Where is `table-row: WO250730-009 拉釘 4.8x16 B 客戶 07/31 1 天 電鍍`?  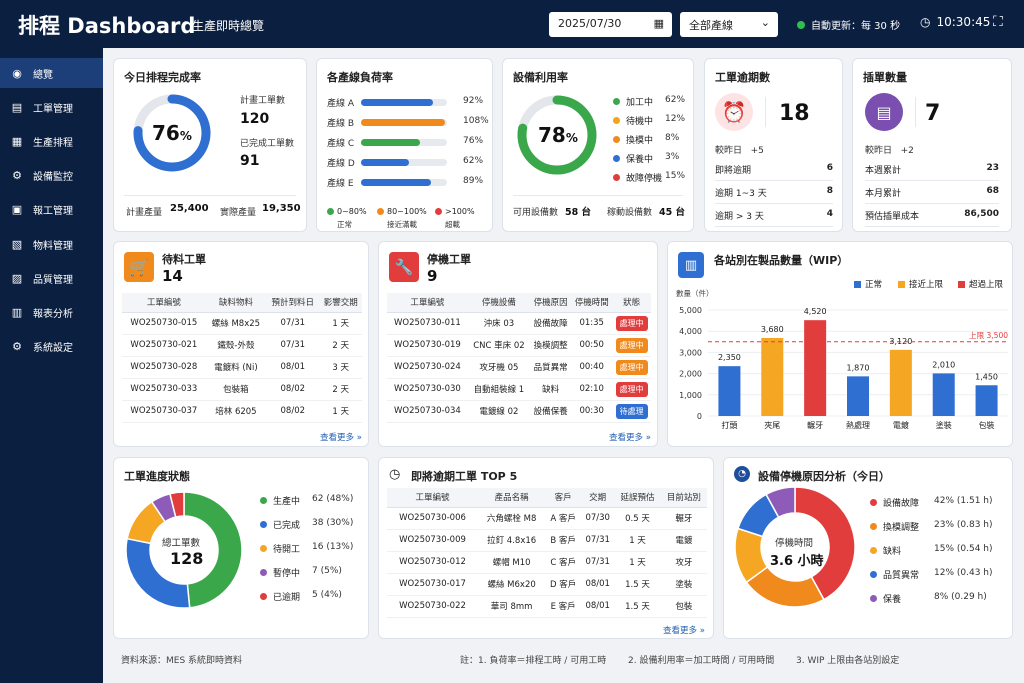
table-row: WO250730-009 拉釘 4.8x16 B 客戶 07/31 1 天 電鍍 is located at coordinates (547, 540).